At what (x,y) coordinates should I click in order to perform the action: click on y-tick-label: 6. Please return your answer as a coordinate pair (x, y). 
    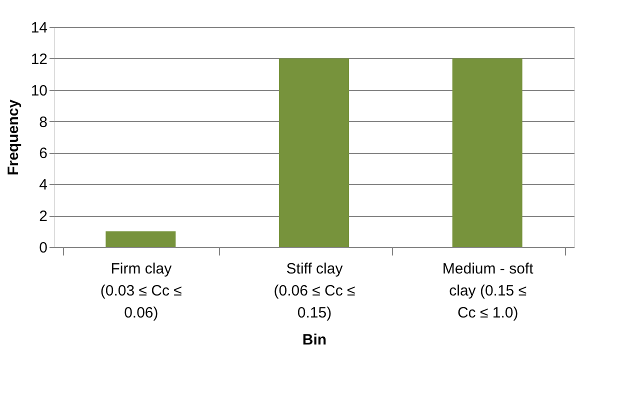
    Looking at the image, I should click on (43, 153).